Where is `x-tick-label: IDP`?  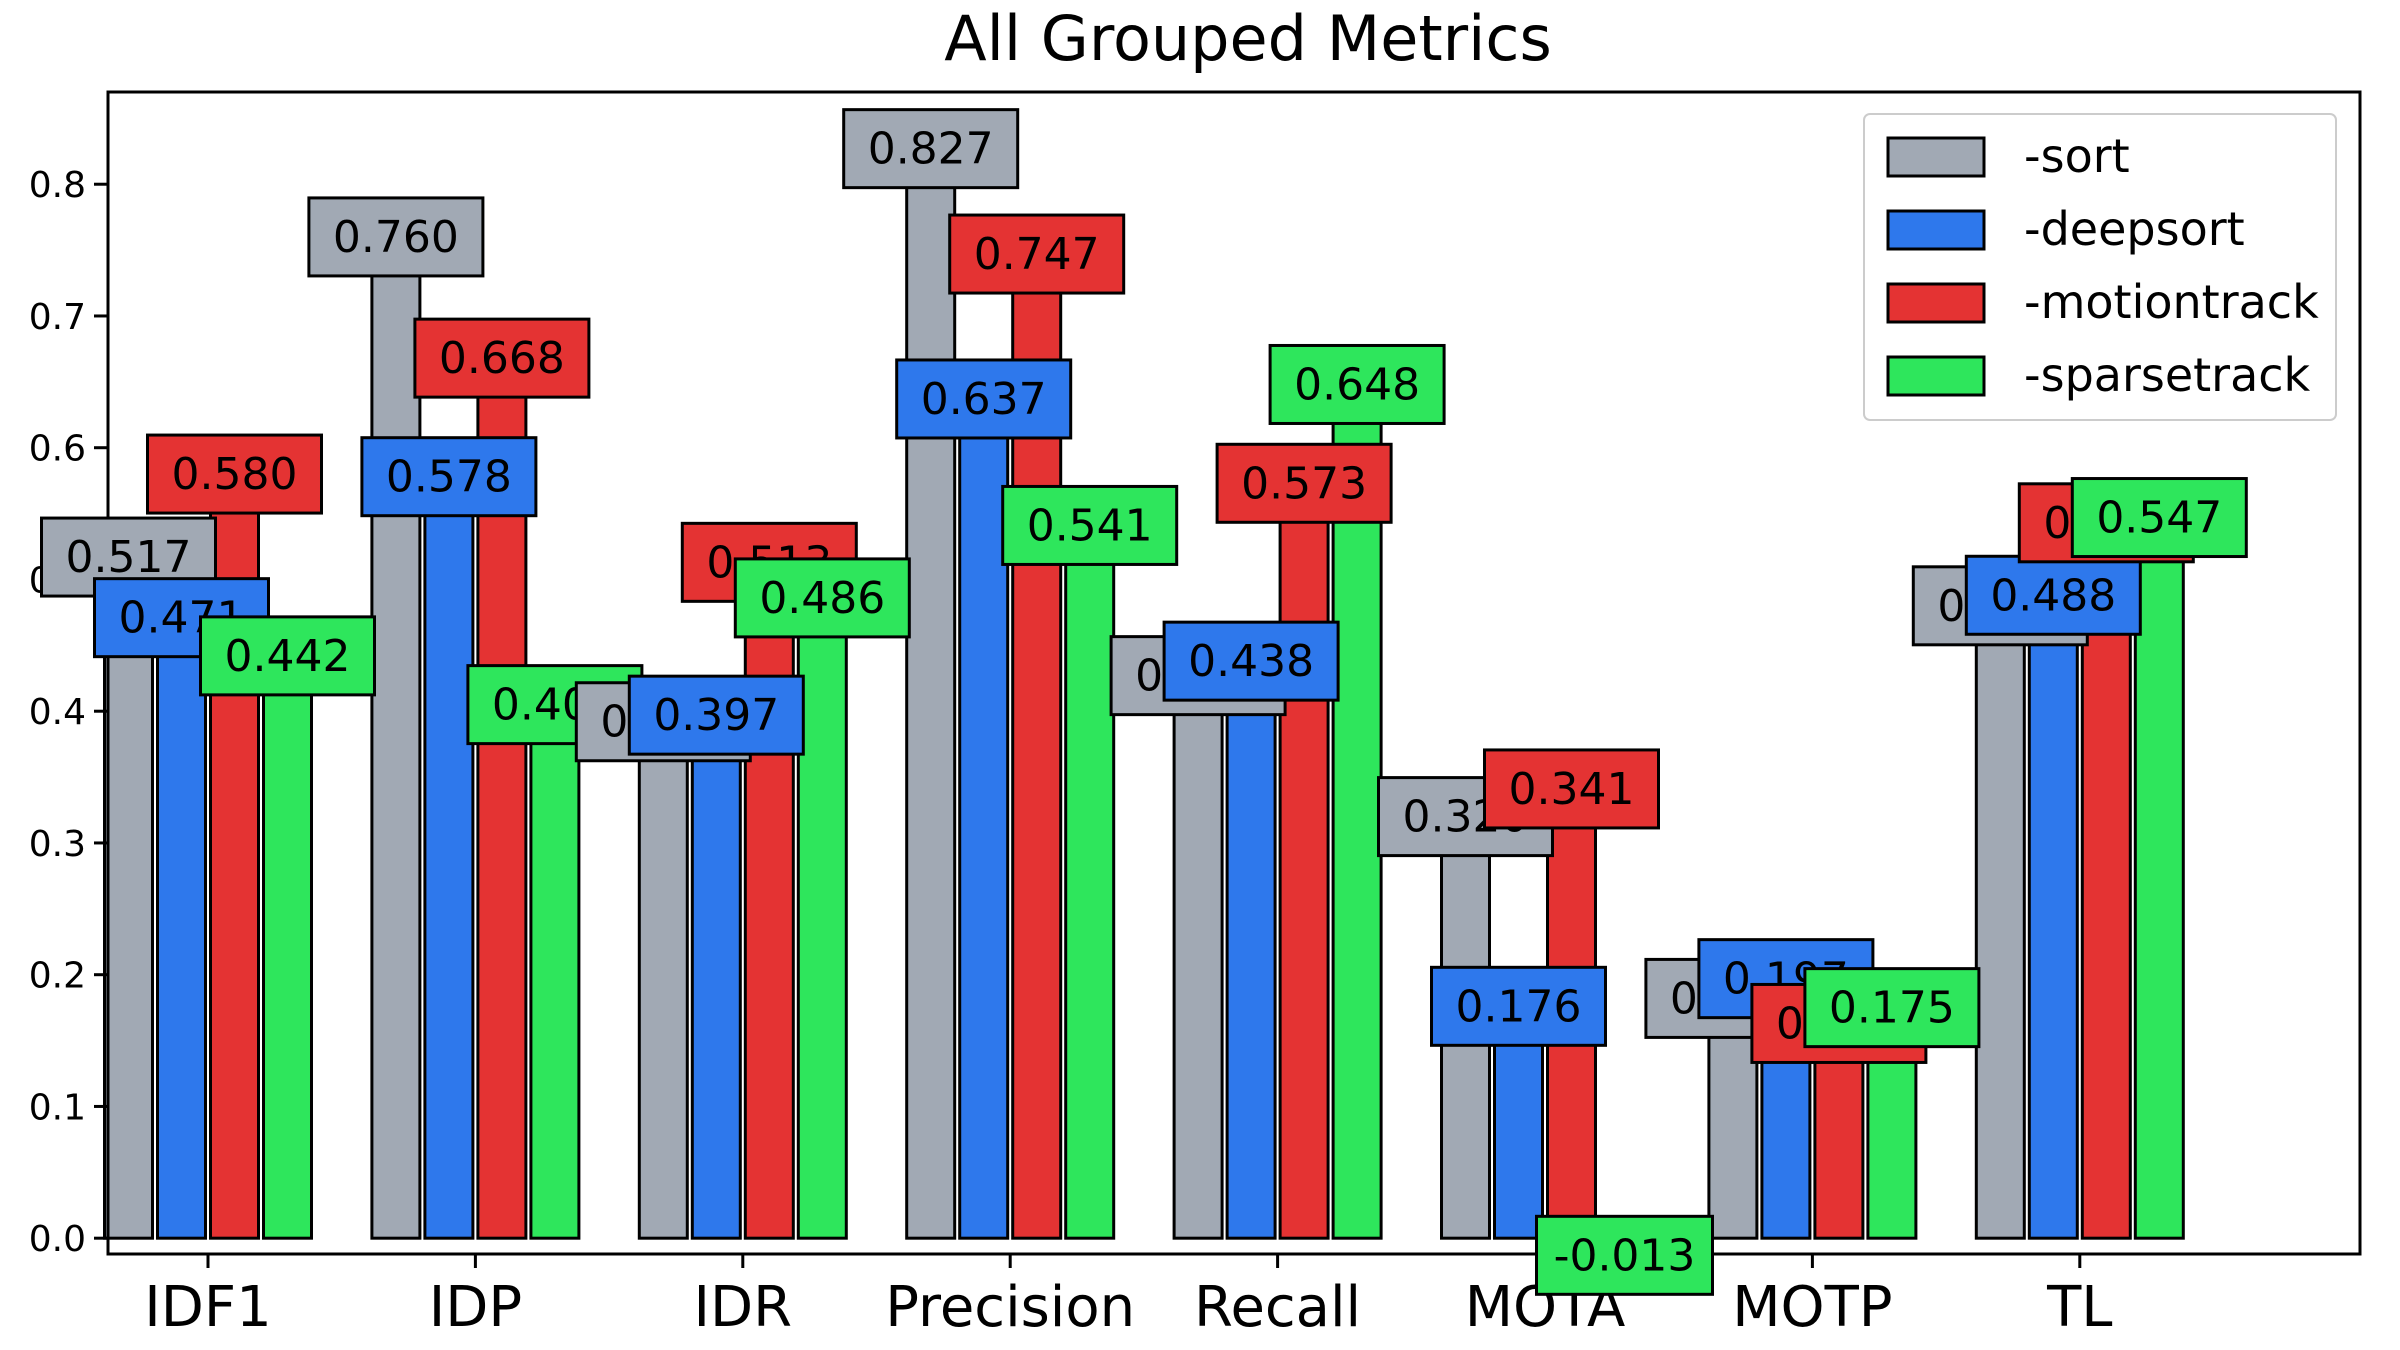
x-tick-label: IDP is located at coordinates (475, 1307).